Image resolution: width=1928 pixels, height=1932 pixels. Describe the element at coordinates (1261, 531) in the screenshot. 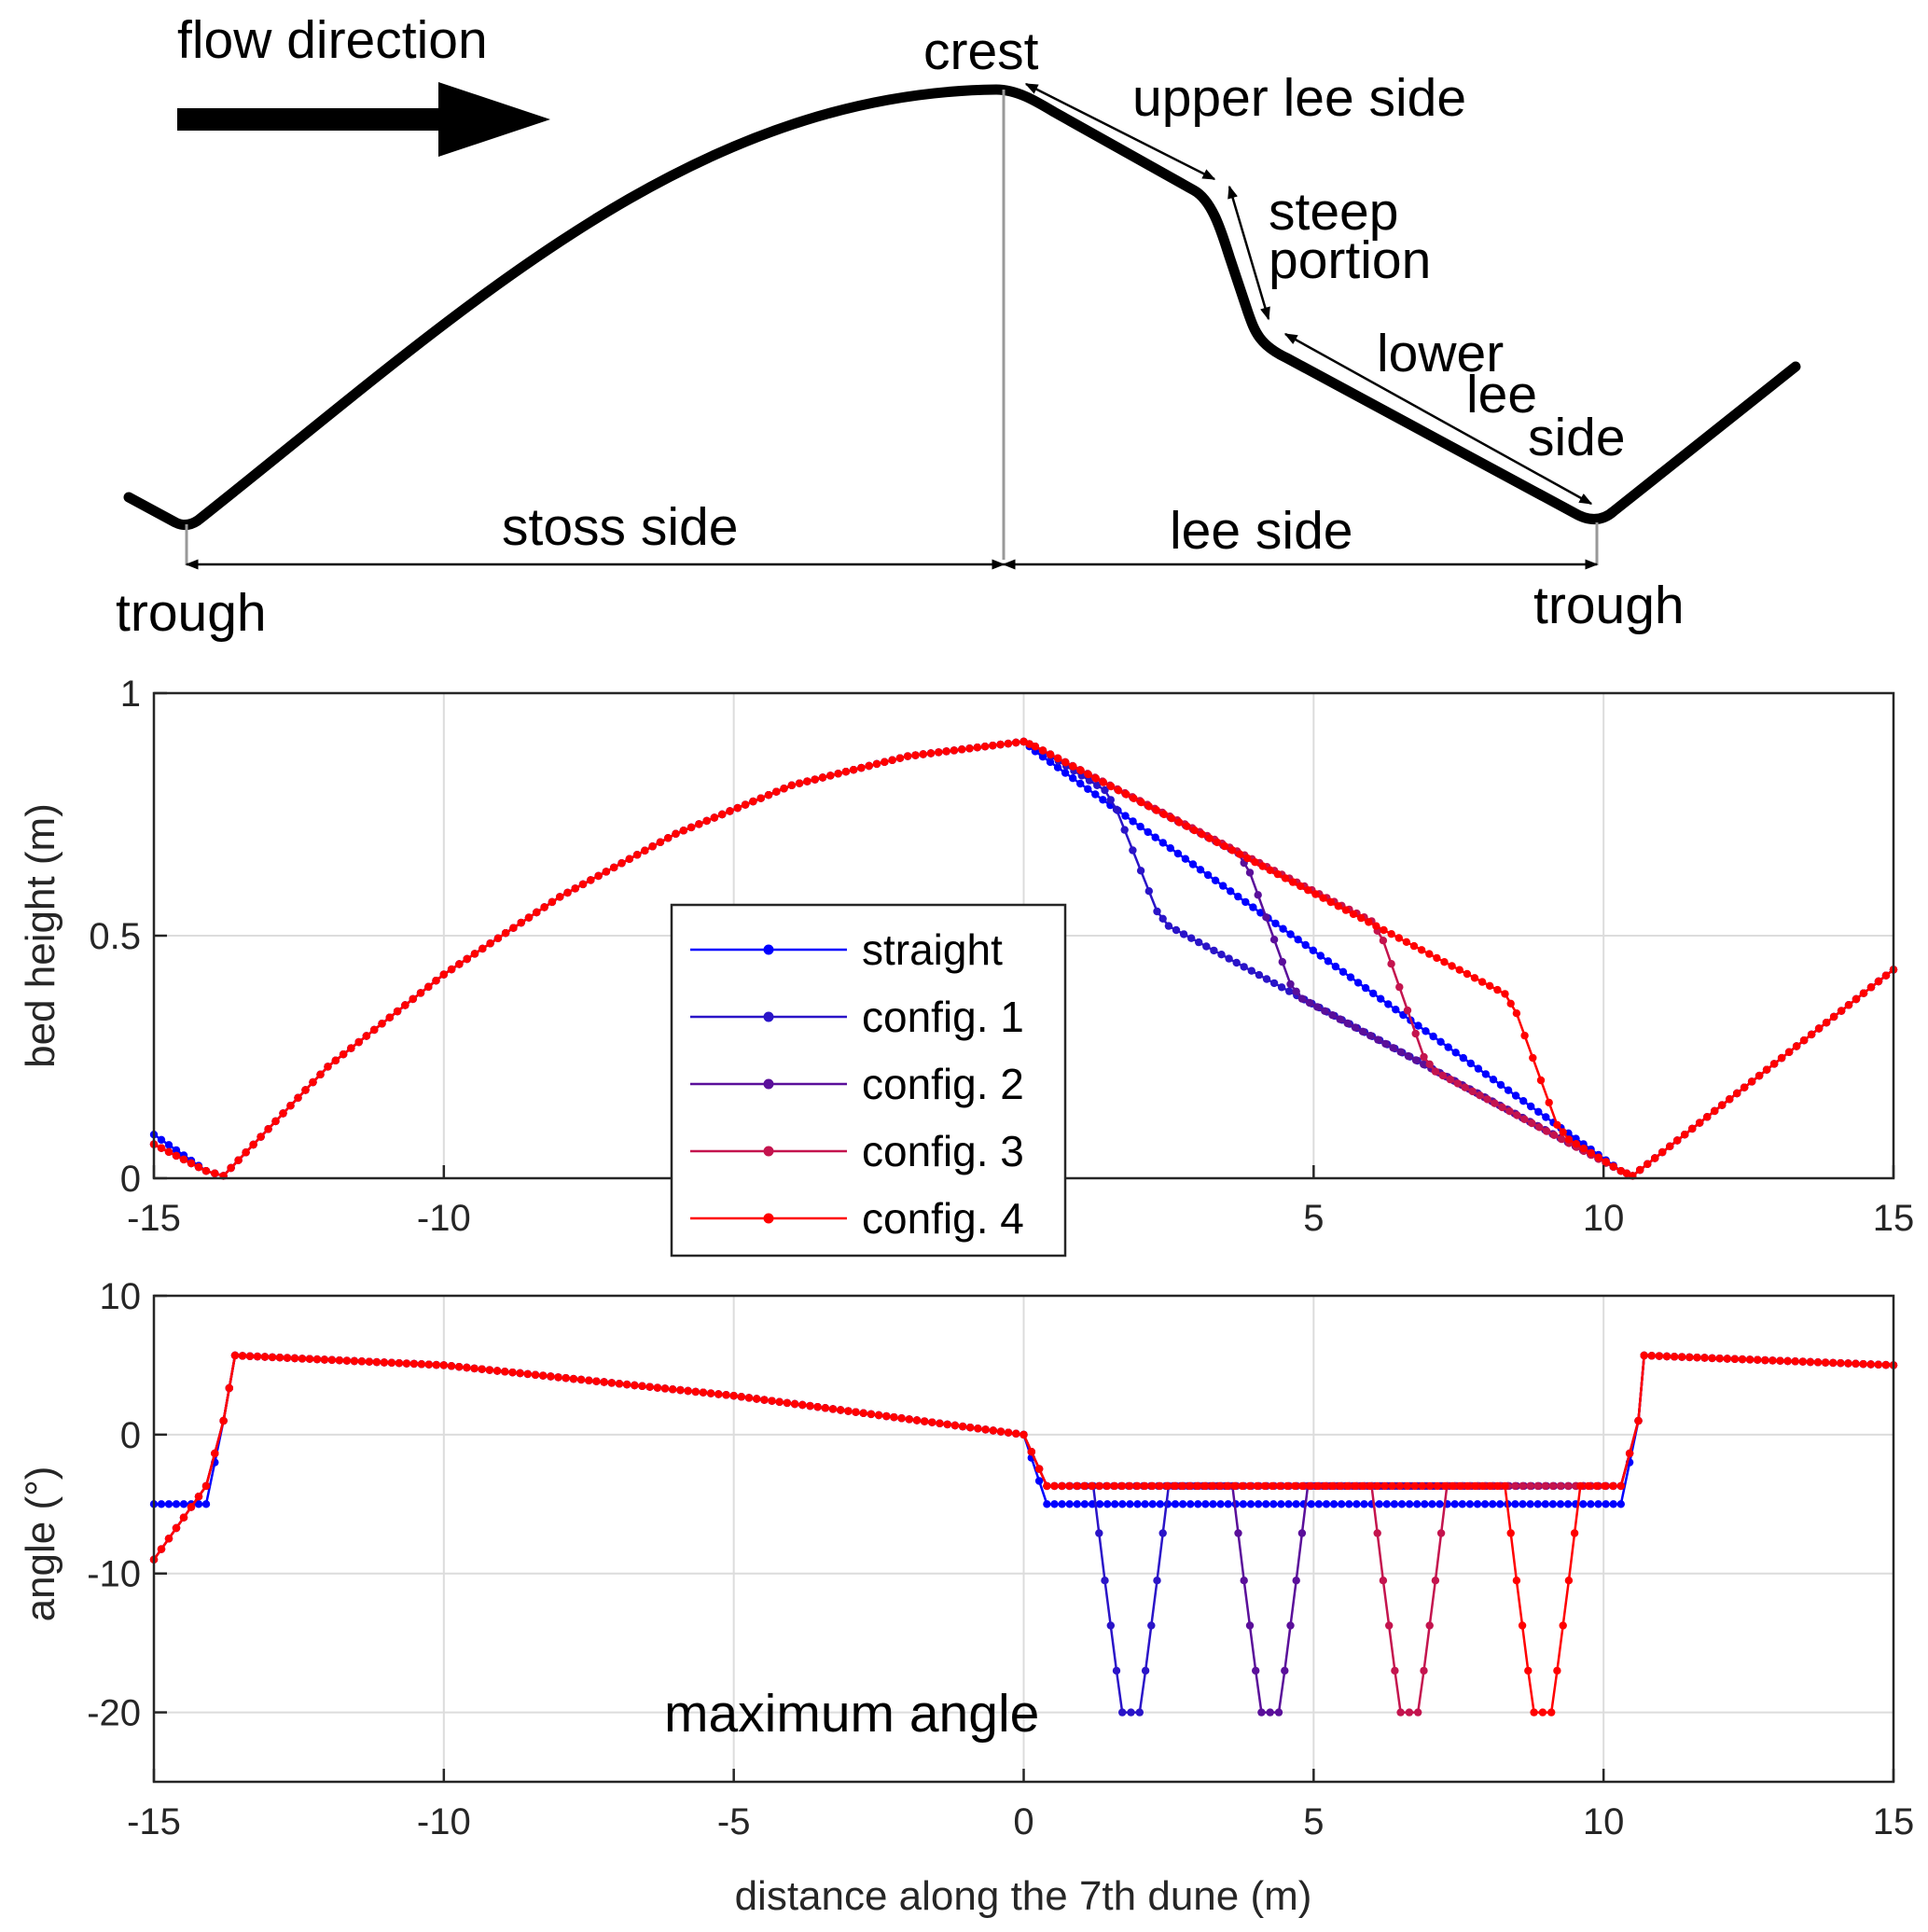

I see `lee-side-label: lee side` at that location.